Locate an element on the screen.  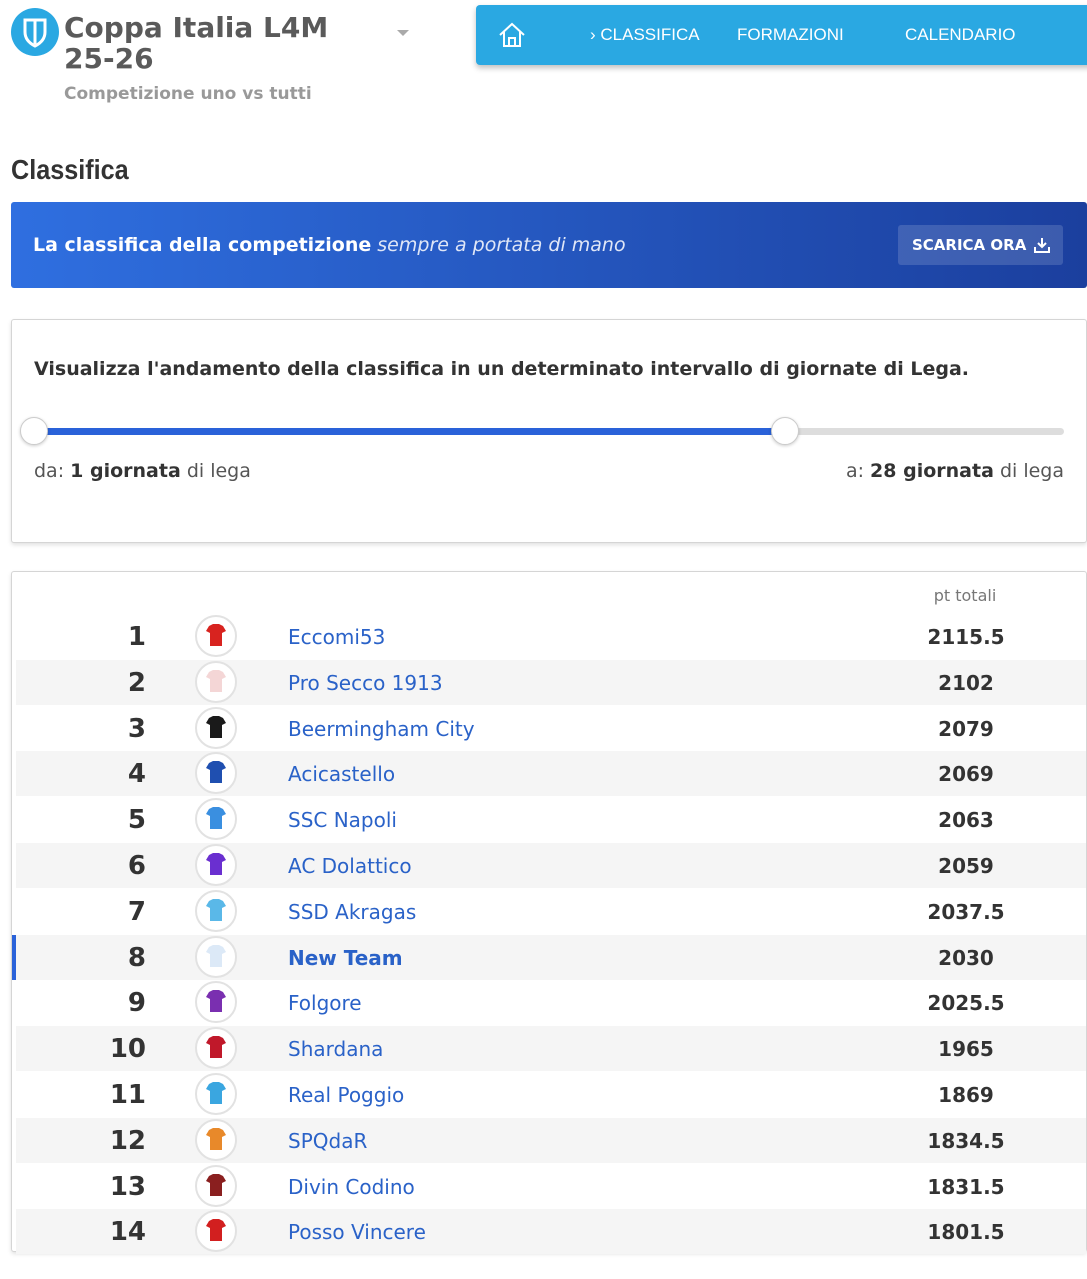
home-icon is located at coordinates (512, 35).